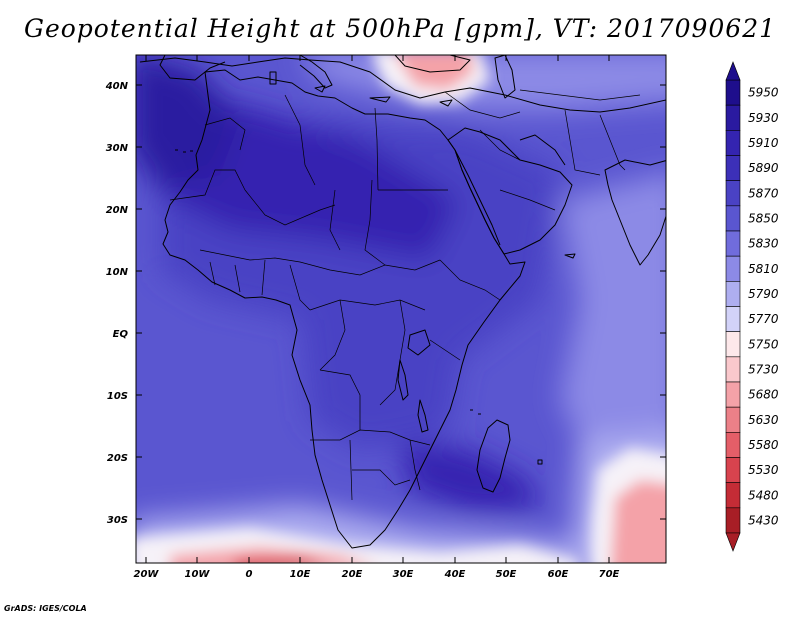  Describe the element at coordinates (763, 218) in the screenshot. I see `colorbar-label-5850: 5850` at that location.